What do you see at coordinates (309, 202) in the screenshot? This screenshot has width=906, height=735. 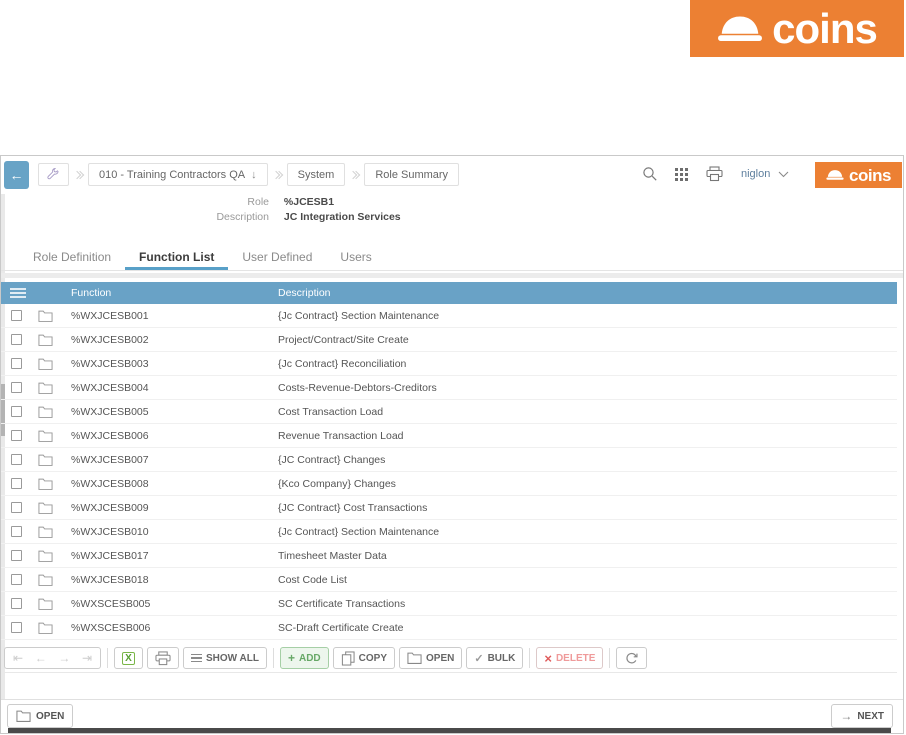 I see `role-value: %JCESB1` at bounding box center [309, 202].